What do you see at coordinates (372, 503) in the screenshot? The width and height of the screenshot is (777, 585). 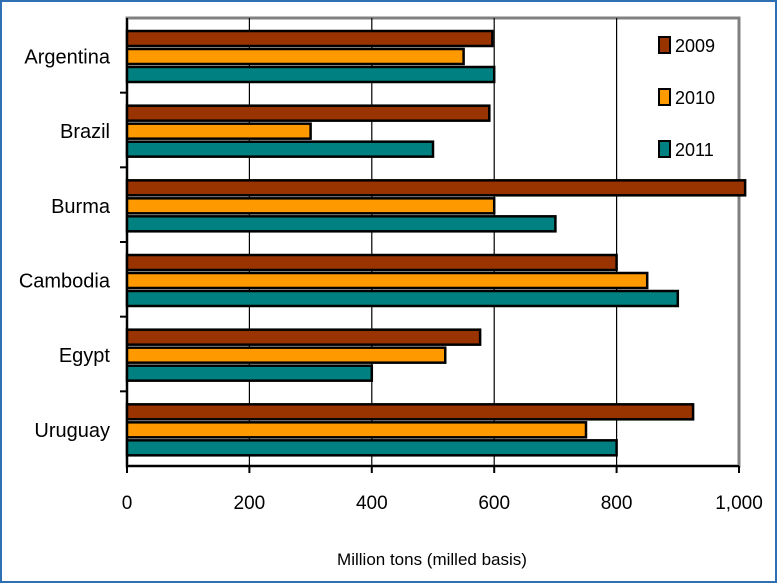 I see `x-tick-label: 400` at bounding box center [372, 503].